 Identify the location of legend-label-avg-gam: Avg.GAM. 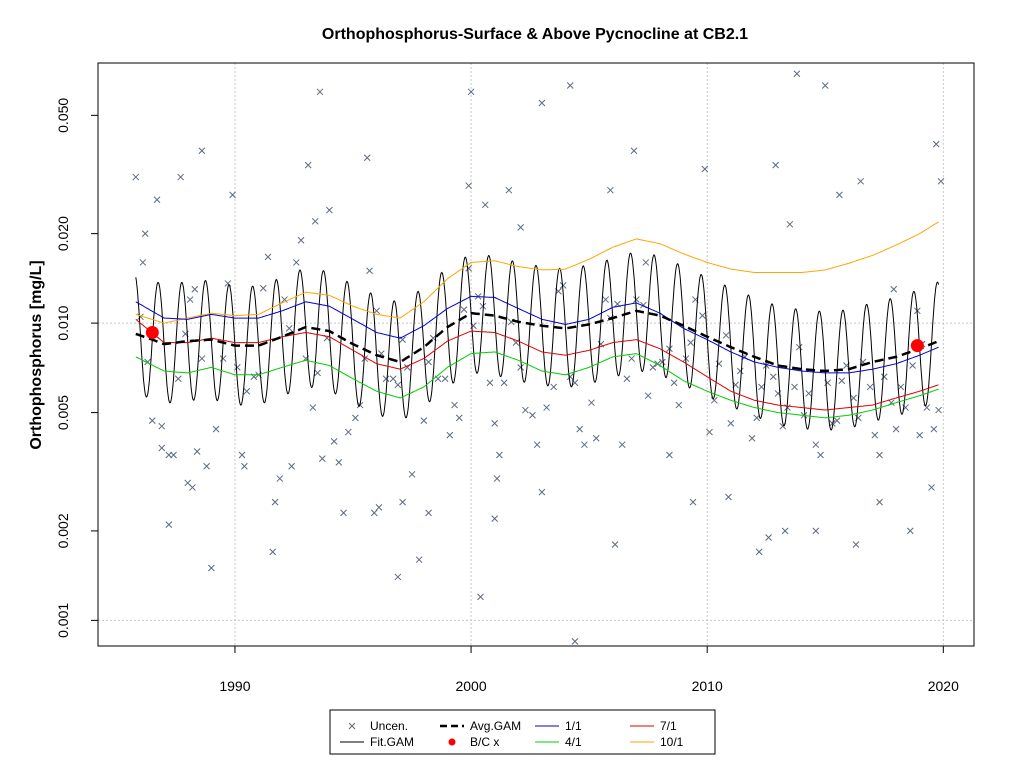
(495, 726).